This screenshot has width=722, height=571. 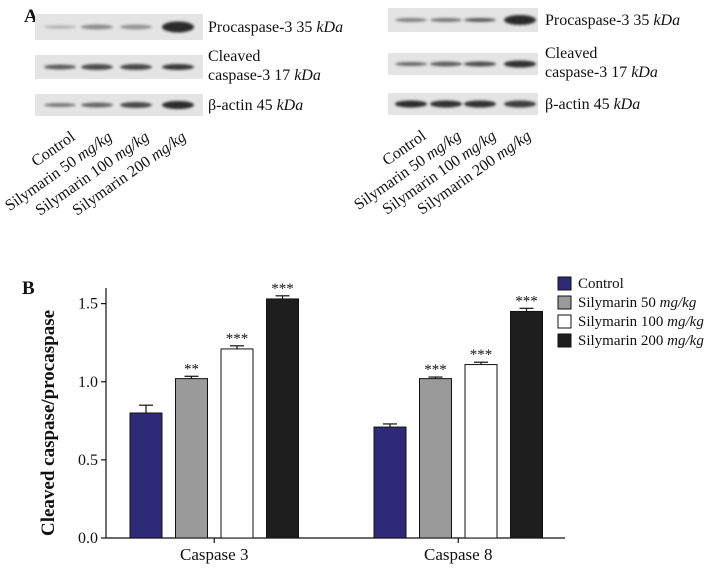 What do you see at coordinates (458, 554) in the screenshot?
I see `x-tick-label: Caspase 8` at bounding box center [458, 554].